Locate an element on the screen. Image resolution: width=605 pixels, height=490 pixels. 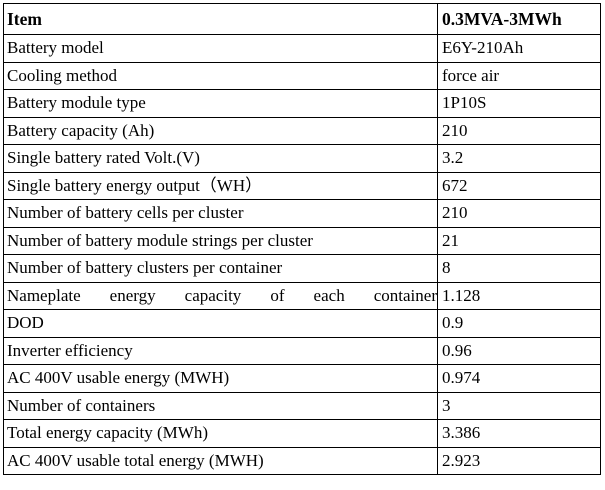
table-row: Number of battery cells per cluster 210 is located at coordinates (302, 213).